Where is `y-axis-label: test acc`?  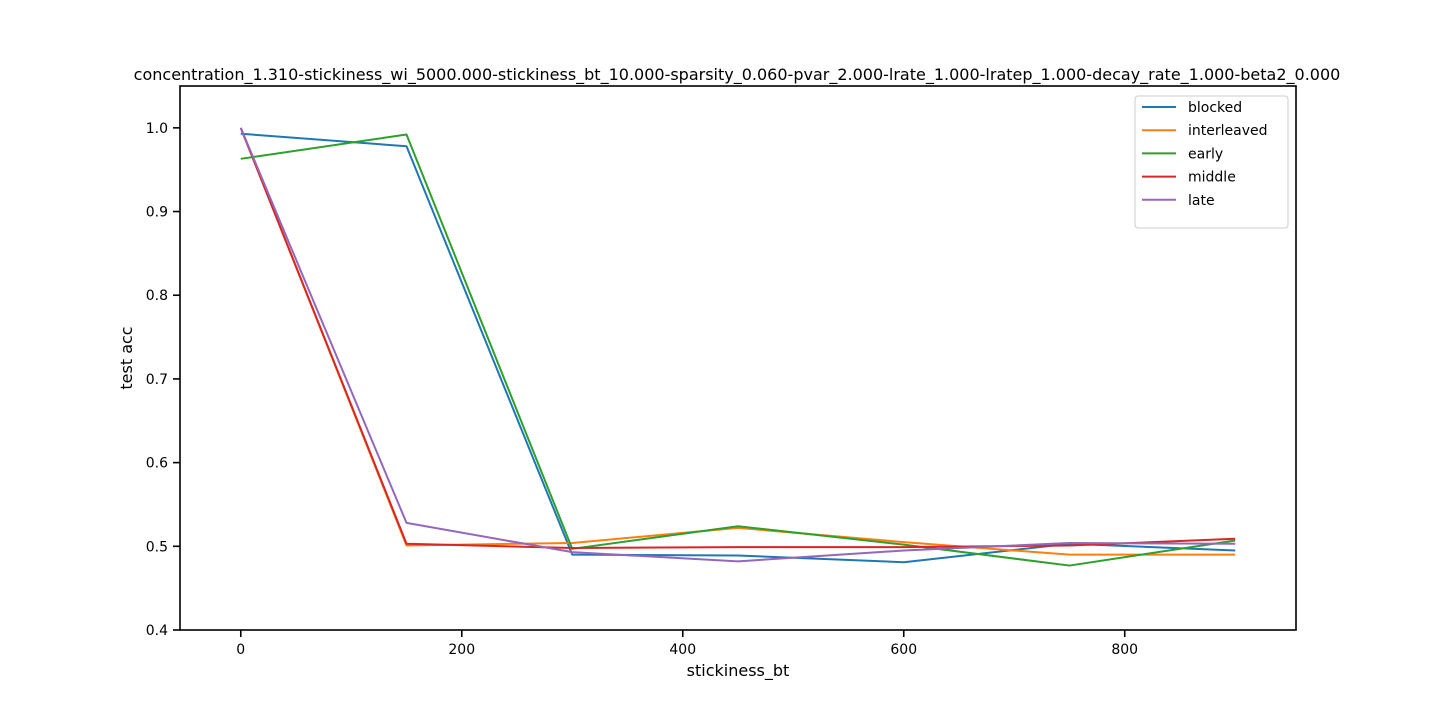
y-axis-label: test acc is located at coordinates (126, 357).